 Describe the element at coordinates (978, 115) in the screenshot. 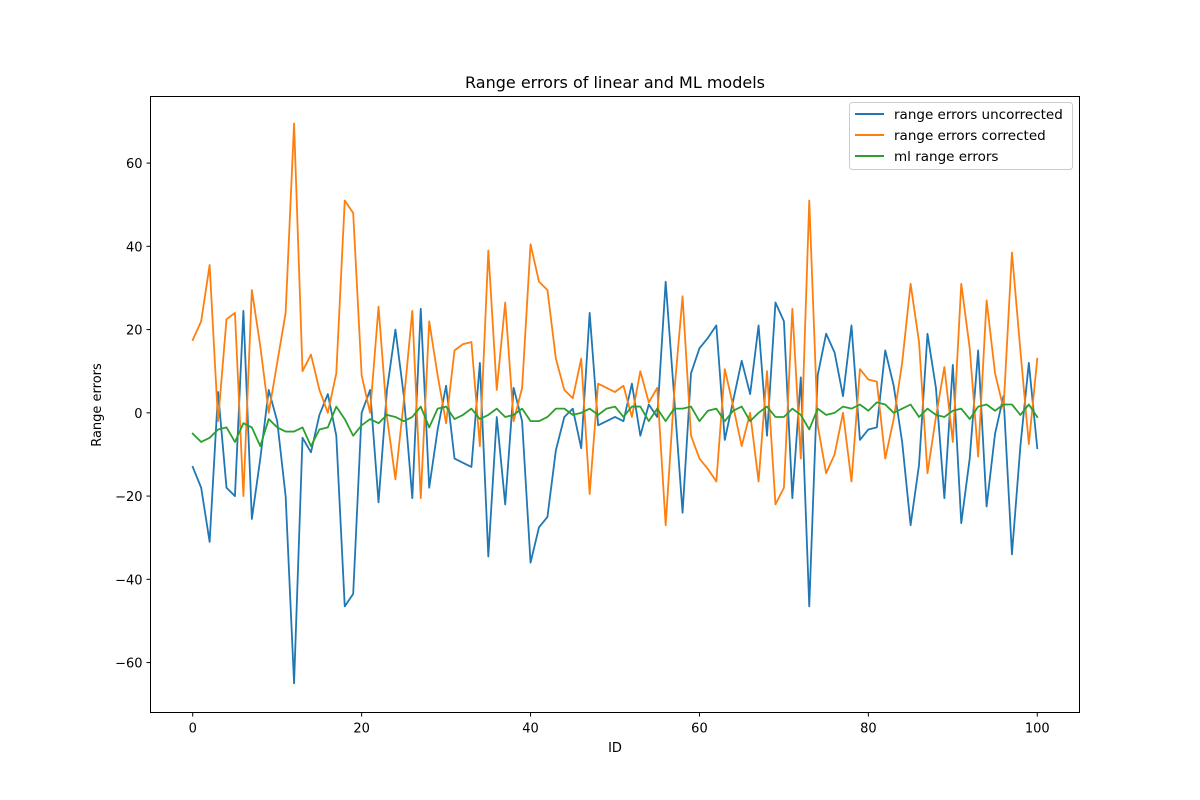

I see `legend-label: range errors uncorrected` at that location.